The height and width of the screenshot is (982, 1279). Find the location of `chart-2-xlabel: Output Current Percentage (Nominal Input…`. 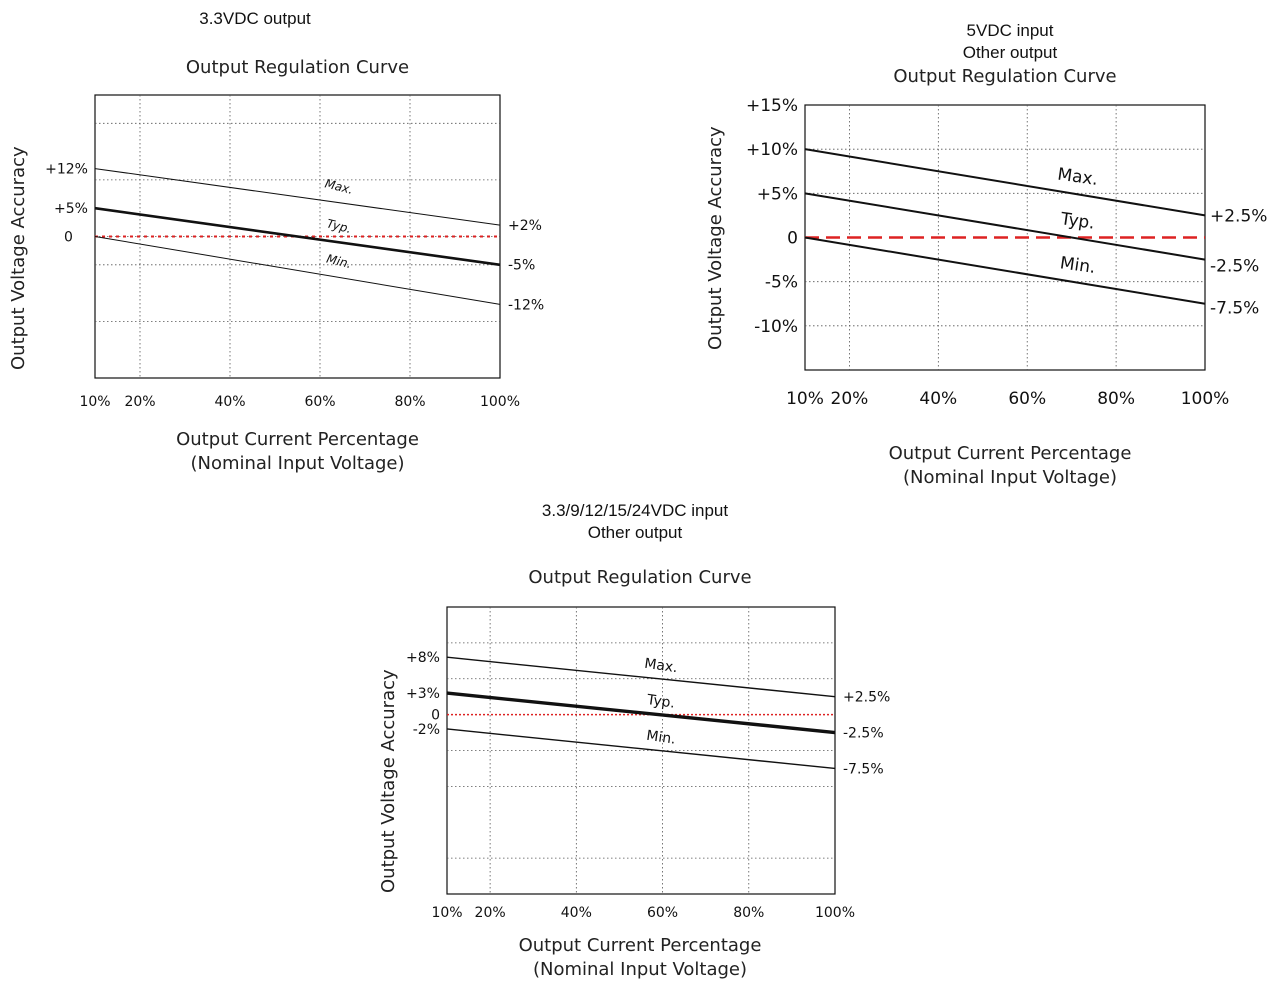

chart-2-xlabel: Output Current Percentage (Nominal Input… is located at coordinates (1010, 466).